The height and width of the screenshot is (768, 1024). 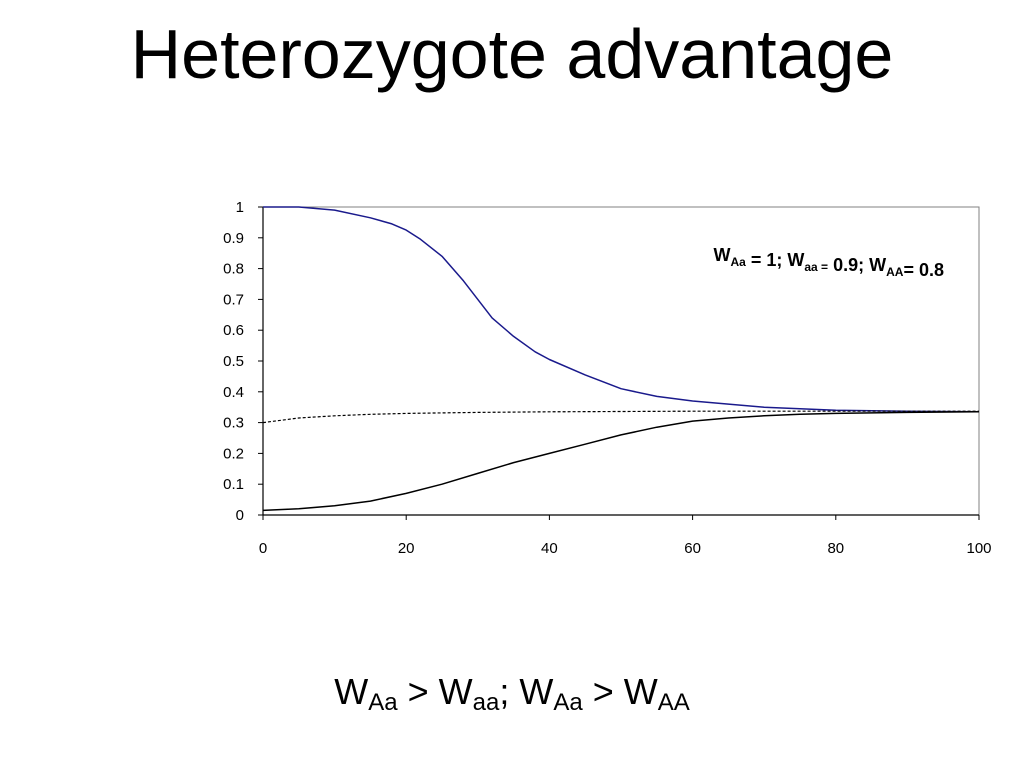 I want to click on y-tick-label: 1, so click(x=240, y=207).